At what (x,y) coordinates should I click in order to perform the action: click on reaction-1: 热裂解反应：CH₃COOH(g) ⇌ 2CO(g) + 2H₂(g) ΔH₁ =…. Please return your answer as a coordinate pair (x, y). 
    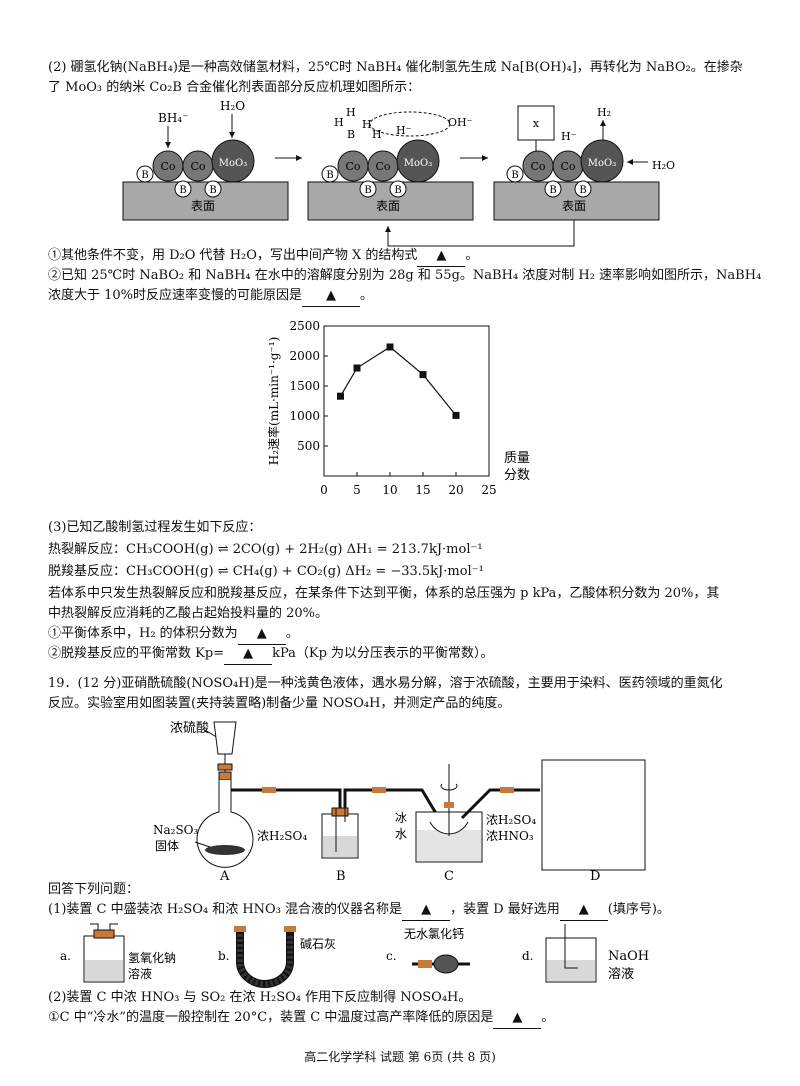
    Looking at the image, I should click on (265, 549).